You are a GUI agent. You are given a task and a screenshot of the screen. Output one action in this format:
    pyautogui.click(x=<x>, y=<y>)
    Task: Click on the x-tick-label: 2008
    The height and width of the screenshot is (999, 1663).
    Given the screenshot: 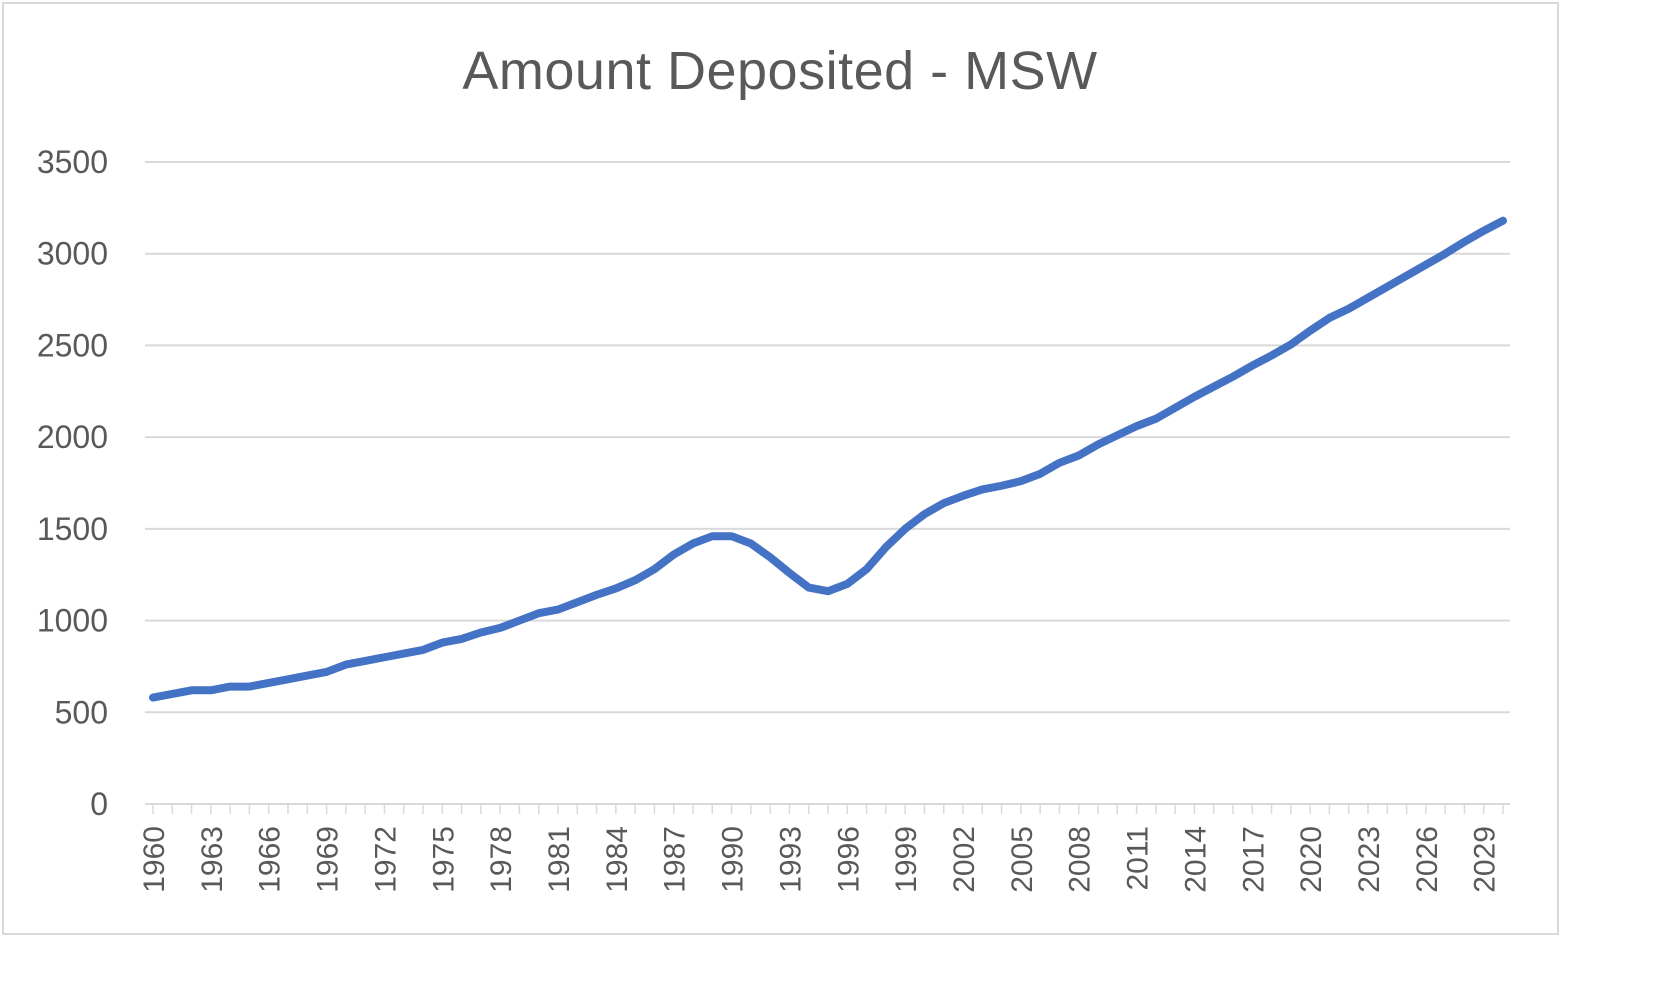 What is the action you would take?
    pyautogui.click(x=1080, y=859)
    